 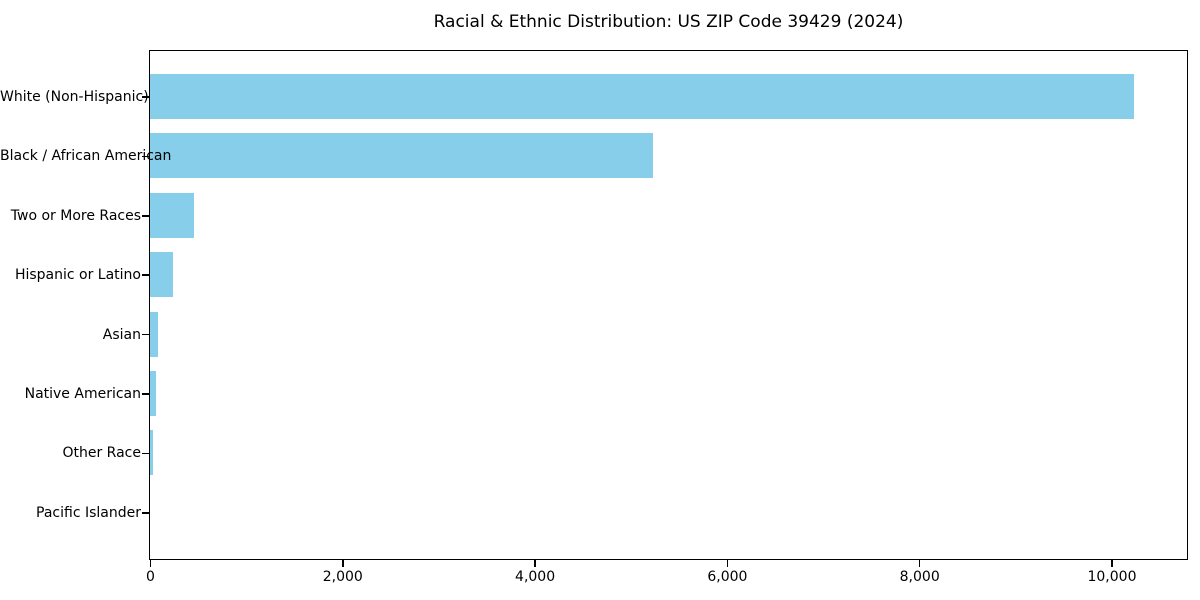 What do you see at coordinates (1112, 577) in the screenshot?
I see `x-tick-label: 10,000` at bounding box center [1112, 577].